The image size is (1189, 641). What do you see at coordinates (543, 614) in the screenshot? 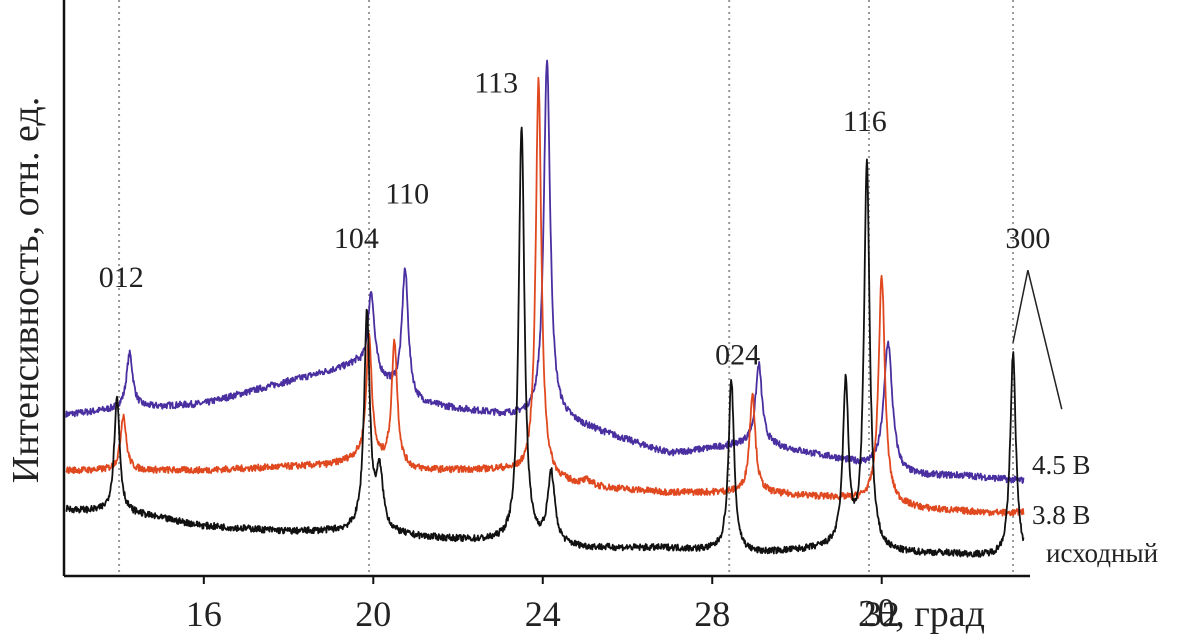
I see `x-tick-label-2: 24` at bounding box center [543, 614].